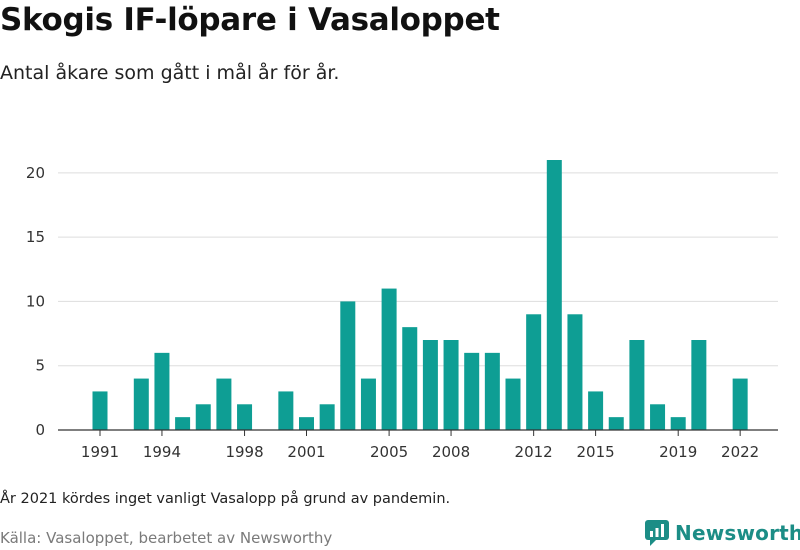  Describe the element at coordinates (678, 423) in the screenshot. I see `bar-2019` at that location.